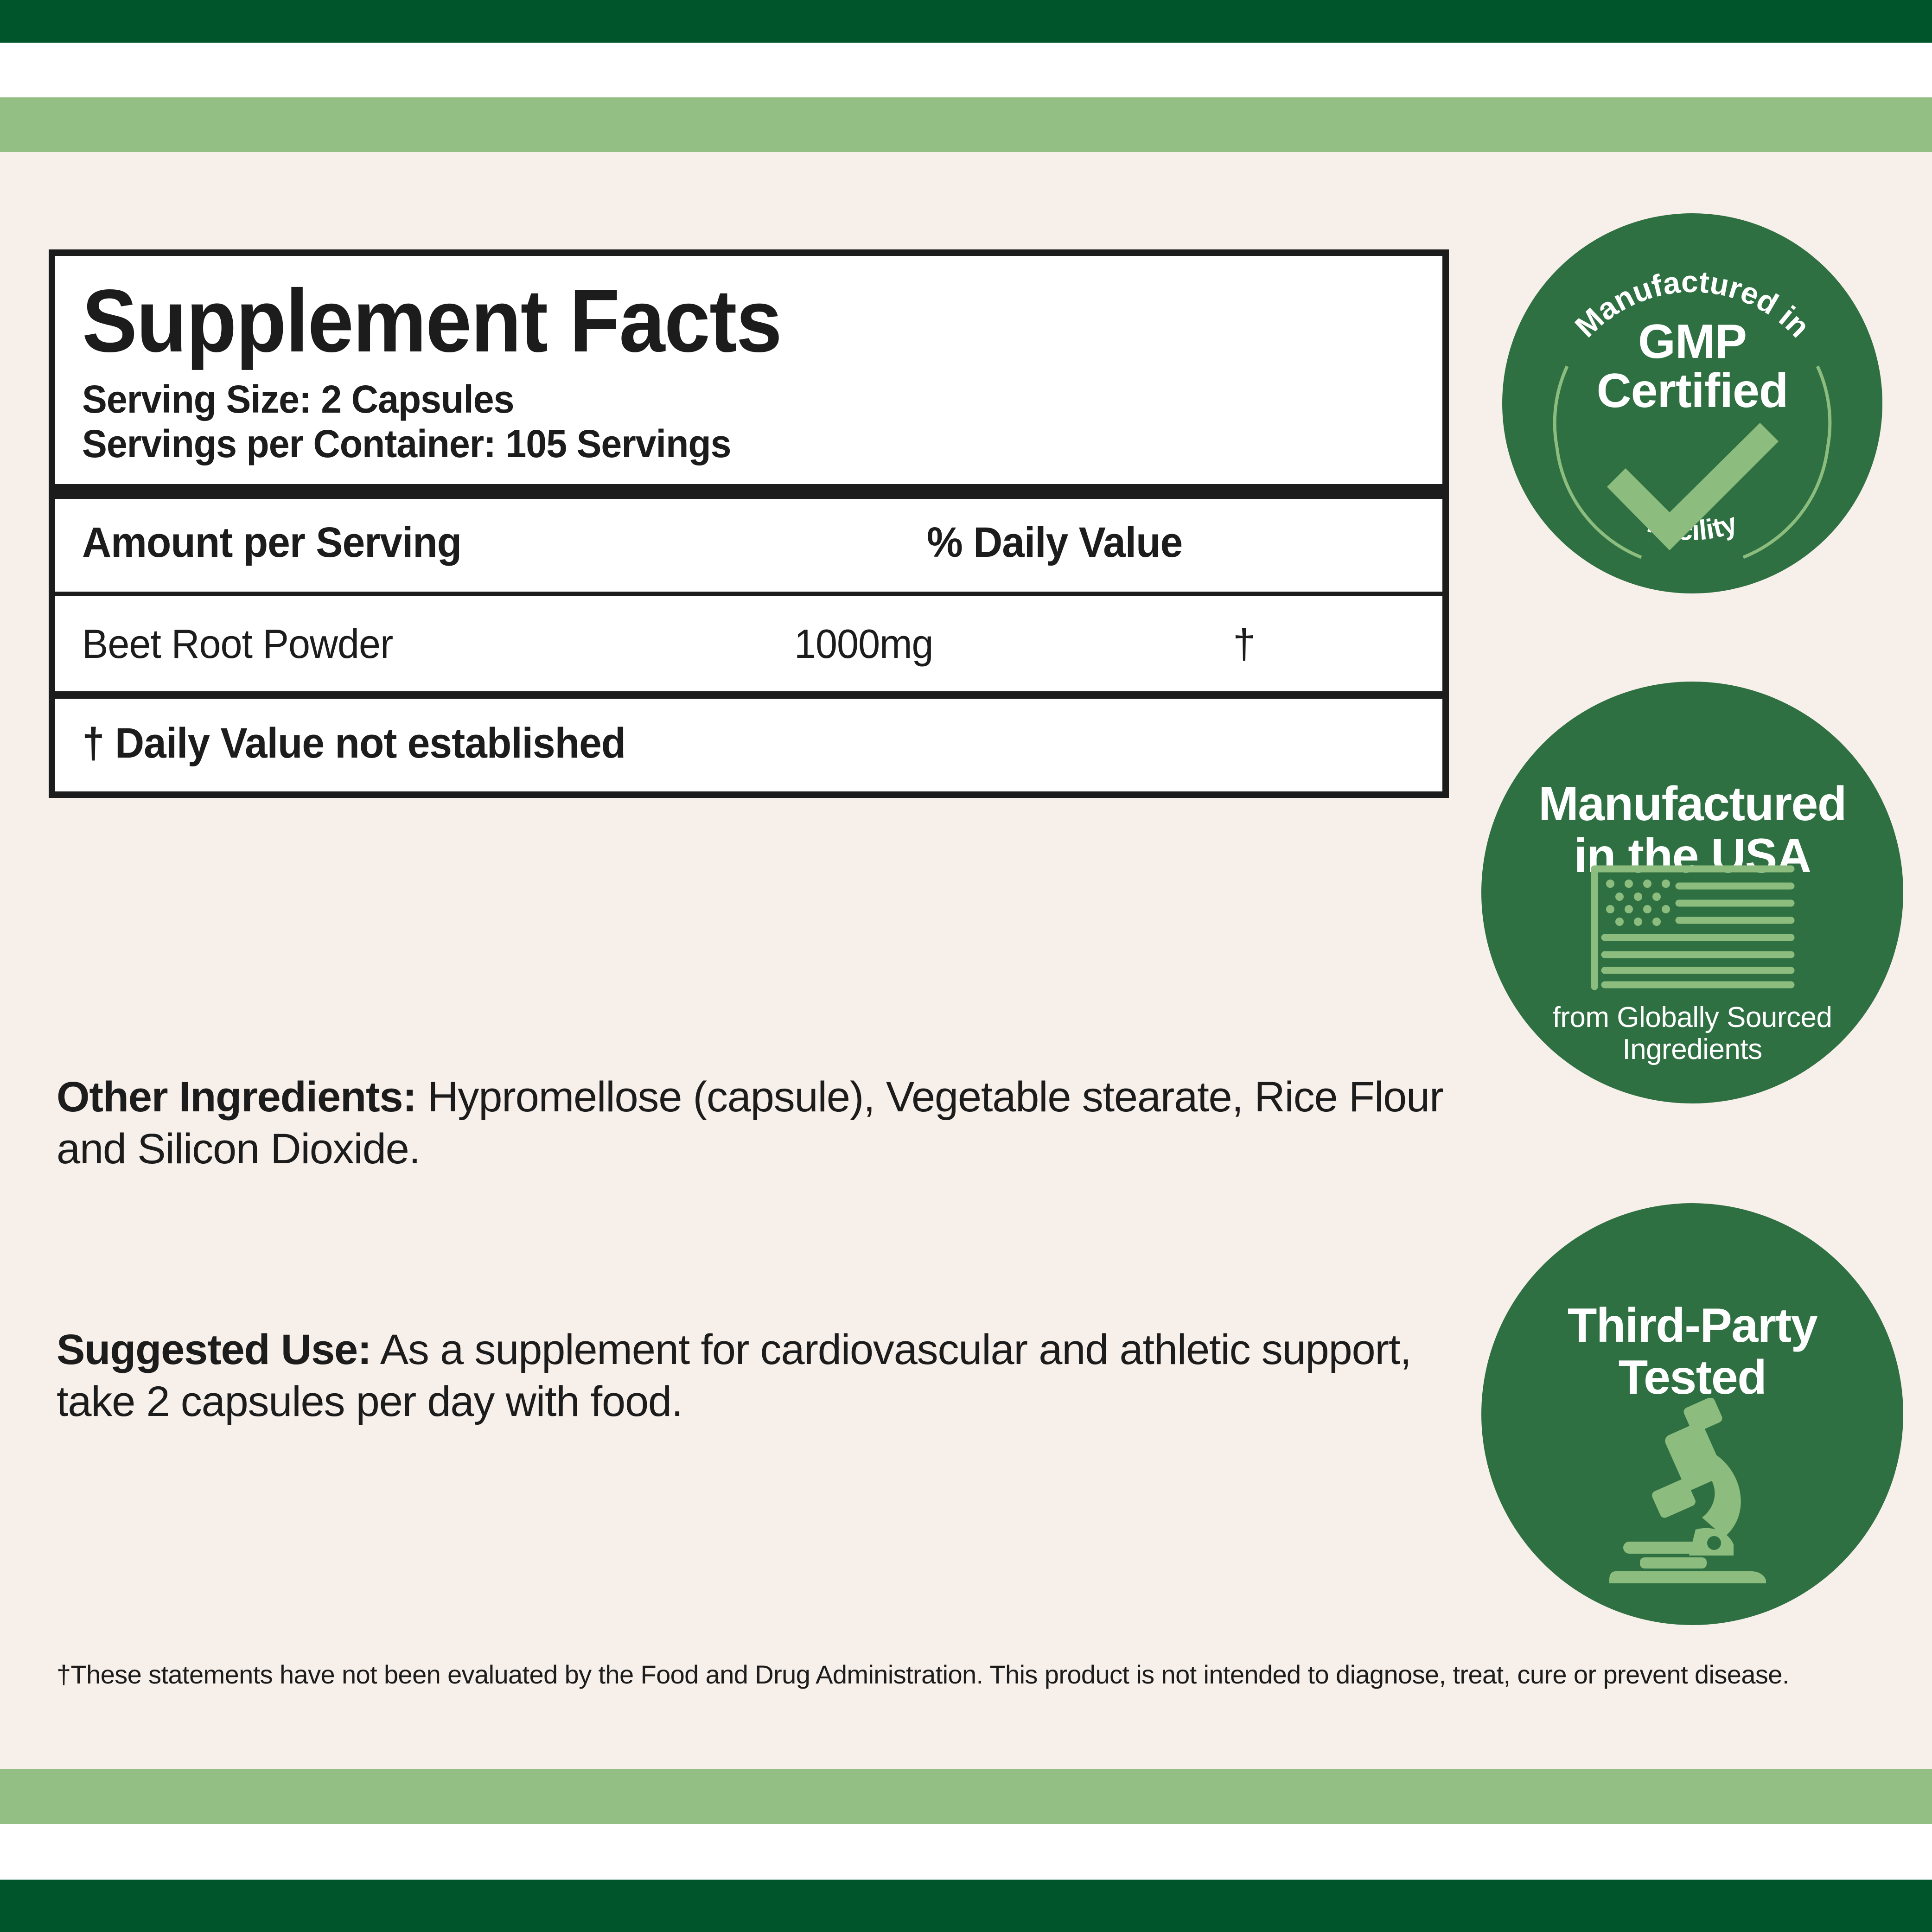 This screenshot has width=1932, height=1932. What do you see at coordinates (1692, 1378) in the screenshot?
I see `tpt-title-line-2: Tested` at bounding box center [1692, 1378].